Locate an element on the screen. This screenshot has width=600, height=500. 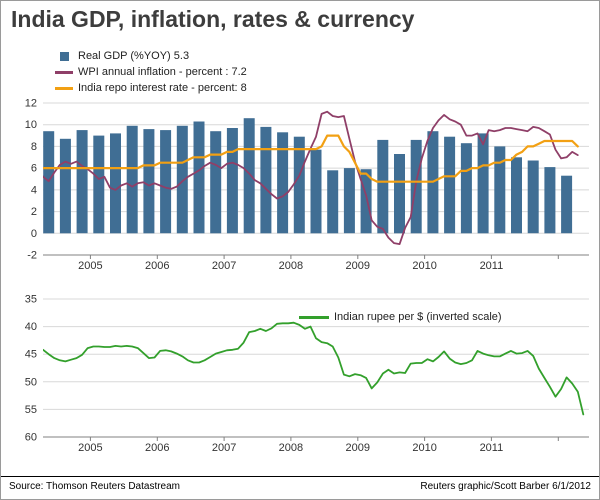
svg-text: 10 is located at coordinates (31, 125).